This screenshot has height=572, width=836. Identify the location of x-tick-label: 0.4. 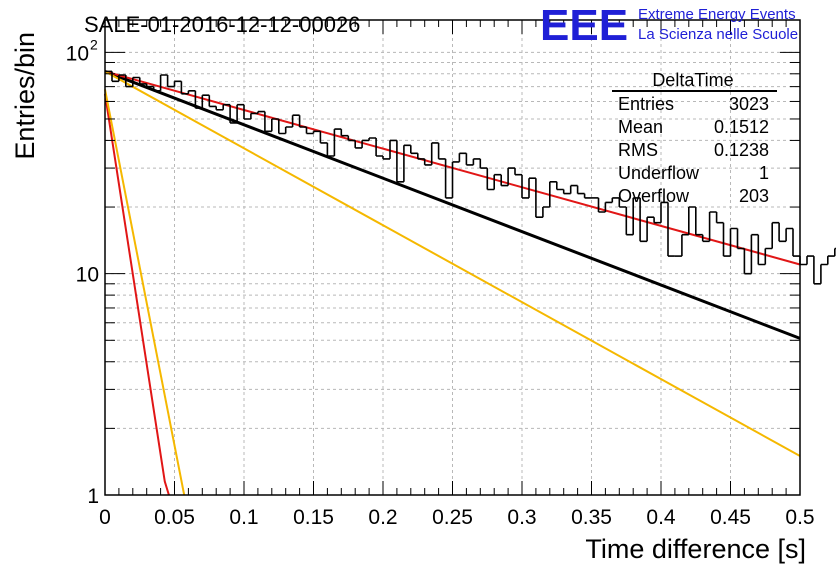
(661, 517).